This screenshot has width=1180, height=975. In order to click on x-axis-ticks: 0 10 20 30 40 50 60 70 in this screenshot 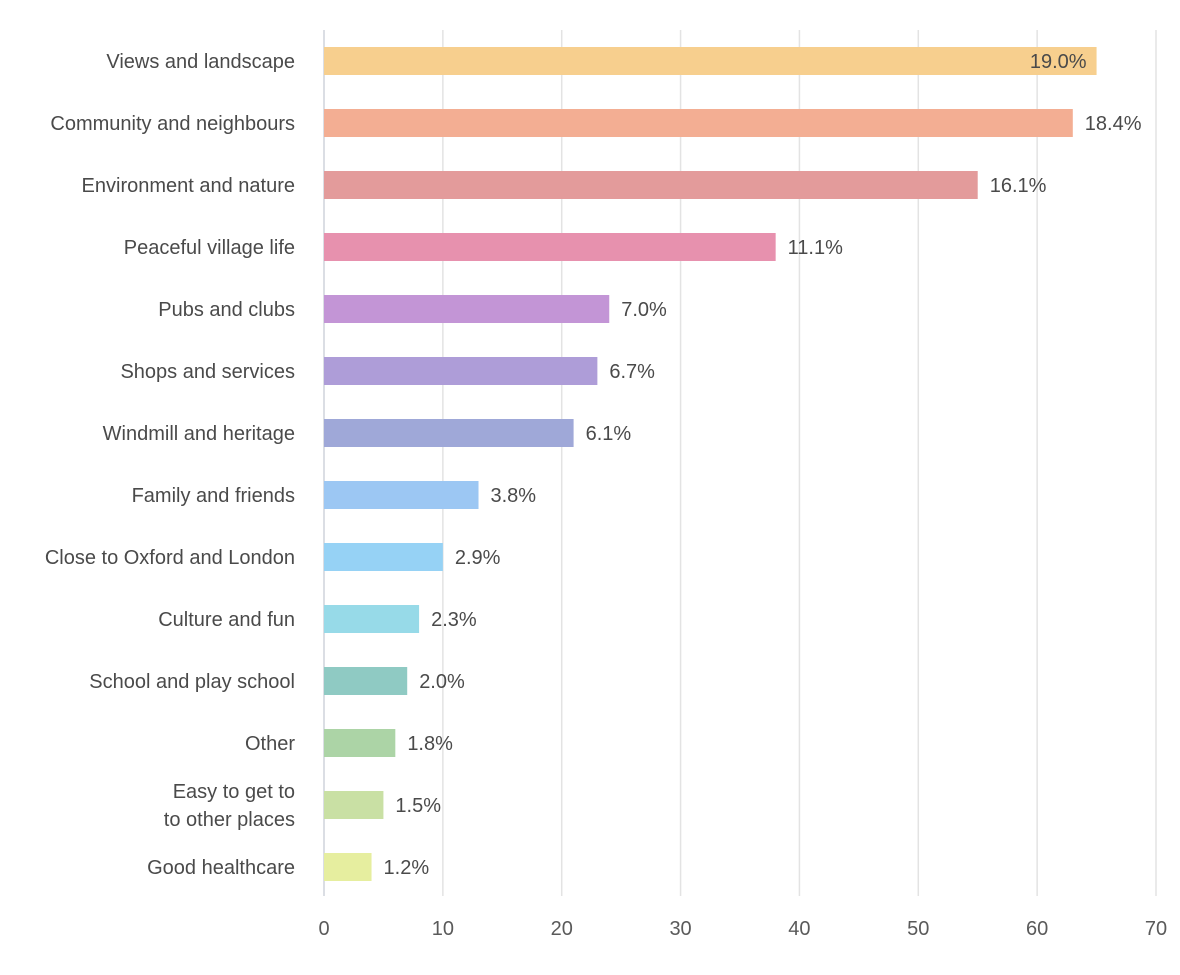, I will do `click(742, 929)`.